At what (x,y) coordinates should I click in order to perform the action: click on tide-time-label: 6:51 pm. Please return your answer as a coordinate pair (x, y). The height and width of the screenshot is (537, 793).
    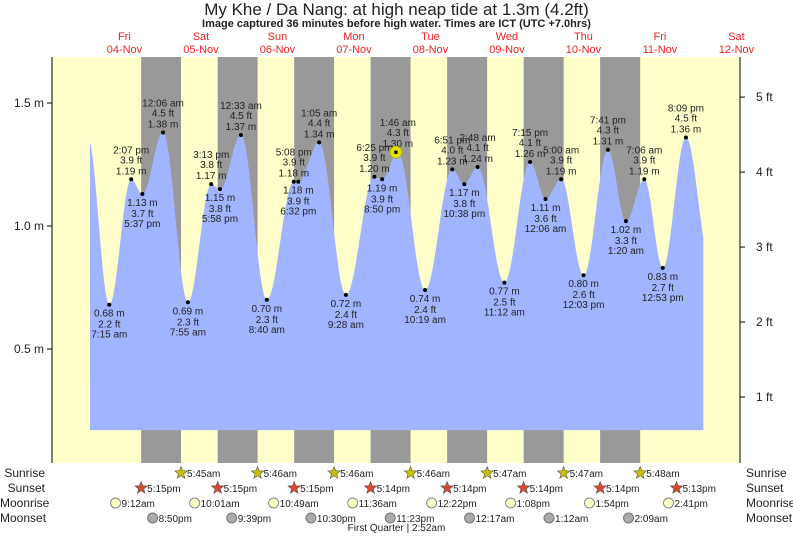
    Looking at the image, I should click on (452, 140).